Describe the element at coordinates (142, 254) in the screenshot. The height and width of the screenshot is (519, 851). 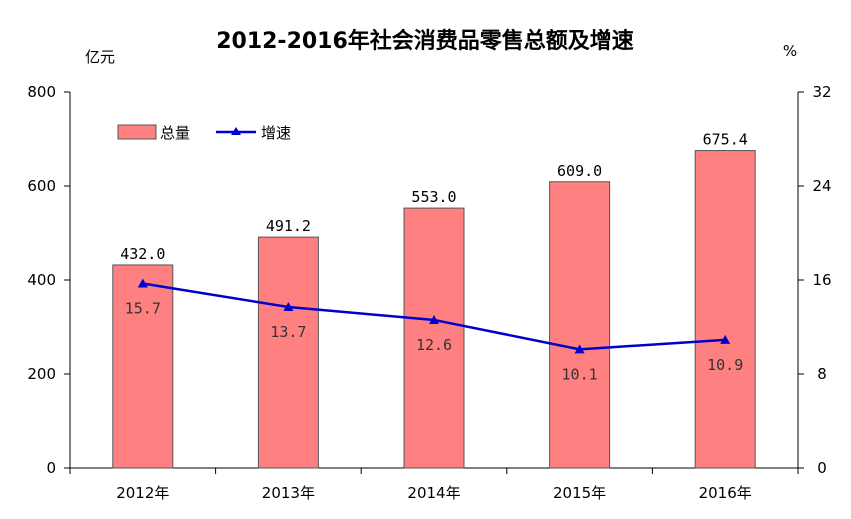
I see `bar-data-label: 432.0` at that location.